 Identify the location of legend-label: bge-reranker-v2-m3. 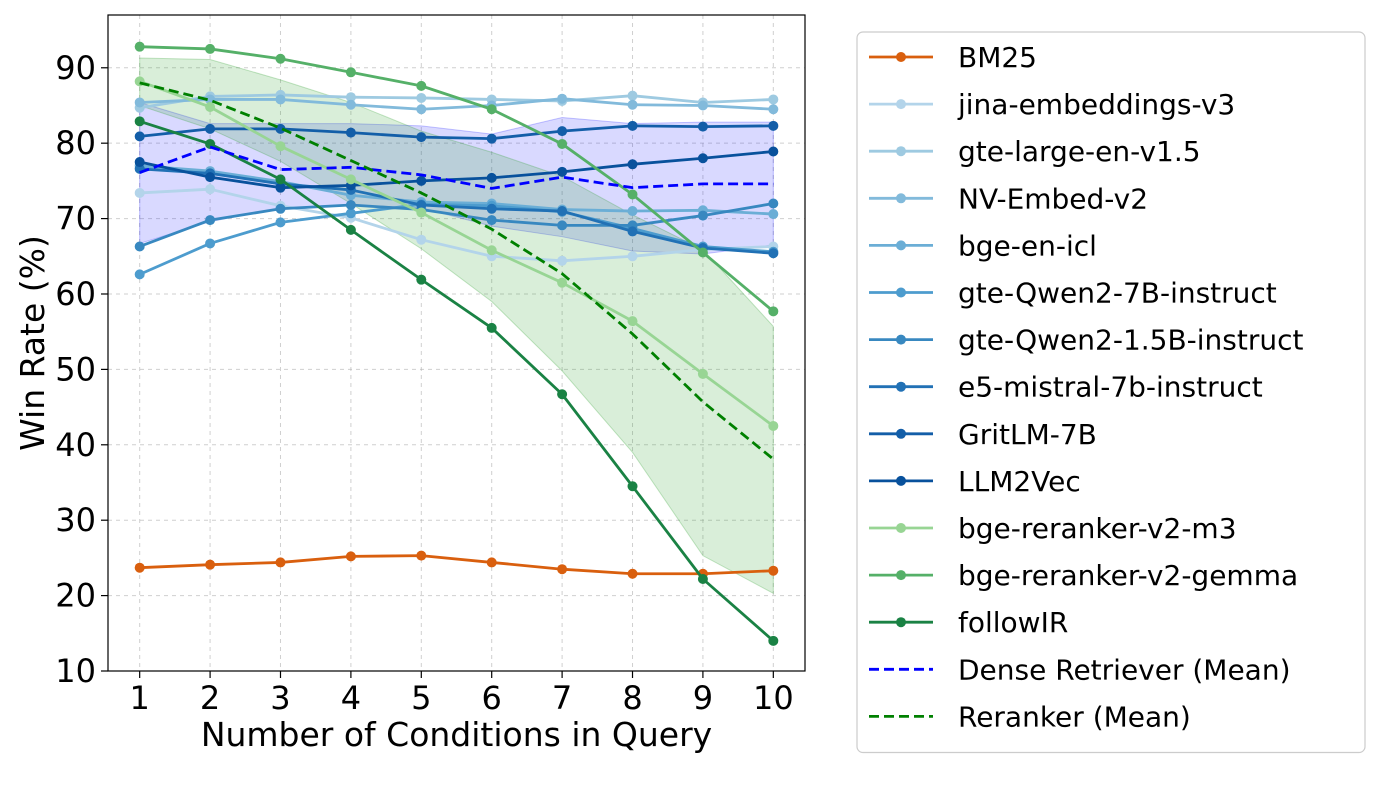
(1097, 528).